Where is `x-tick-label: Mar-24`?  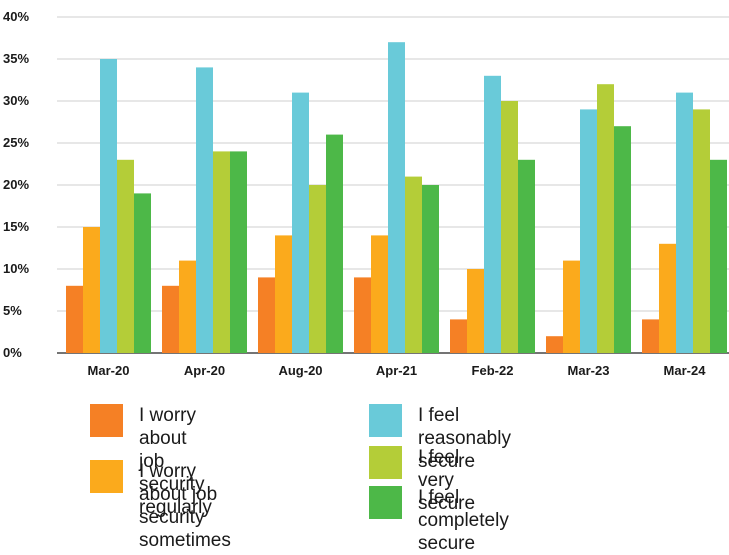
x-tick-label: Mar-24 is located at coordinates (685, 370).